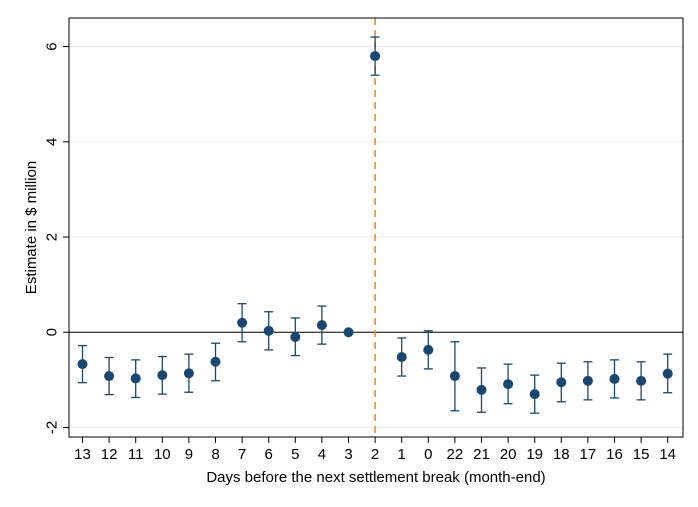 The image size is (698, 507). What do you see at coordinates (508, 454) in the screenshot?
I see `x-tick-label: 20` at bounding box center [508, 454].